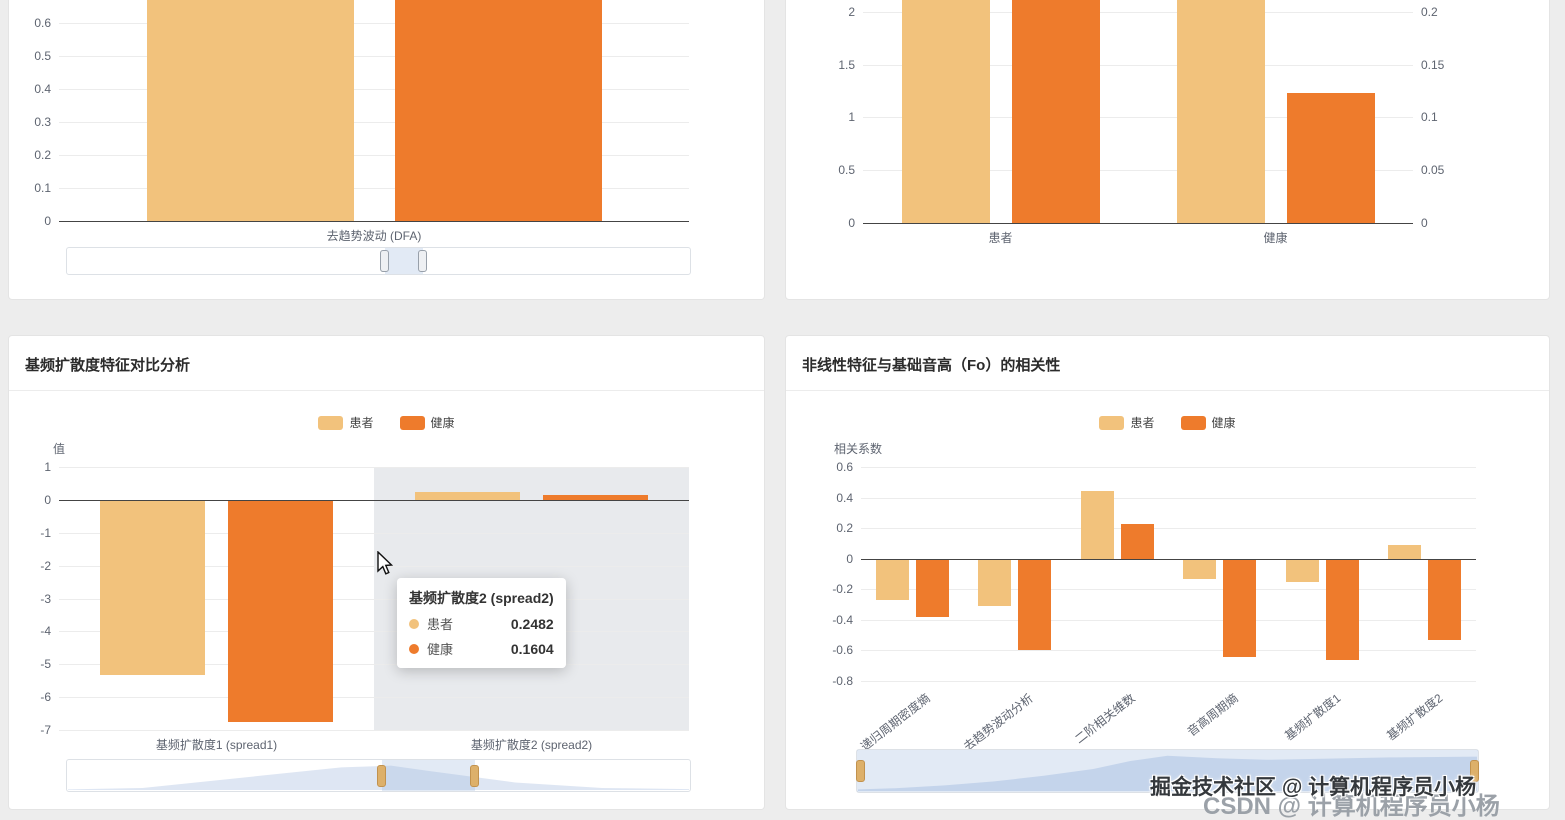 The width and height of the screenshot is (1565, 820). Describe the element at coordinates (931, 365) in the screenshot. I see `panel-title: 非线性特征与基础音高（Fo）的相关性` at that location.